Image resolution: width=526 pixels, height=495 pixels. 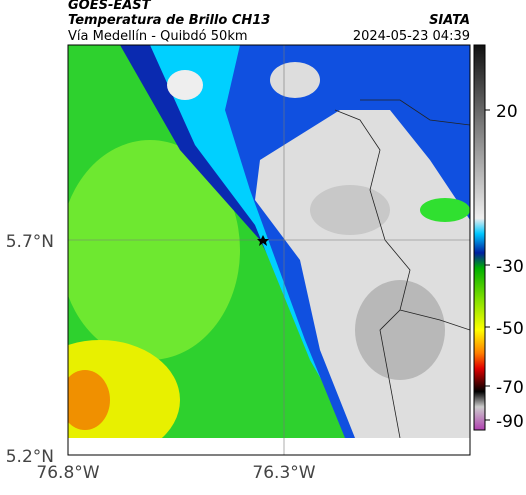 What do you see at coordinates (479, 237) in the screenshot?
I see `colorbar` at bounding box center [479, 237].